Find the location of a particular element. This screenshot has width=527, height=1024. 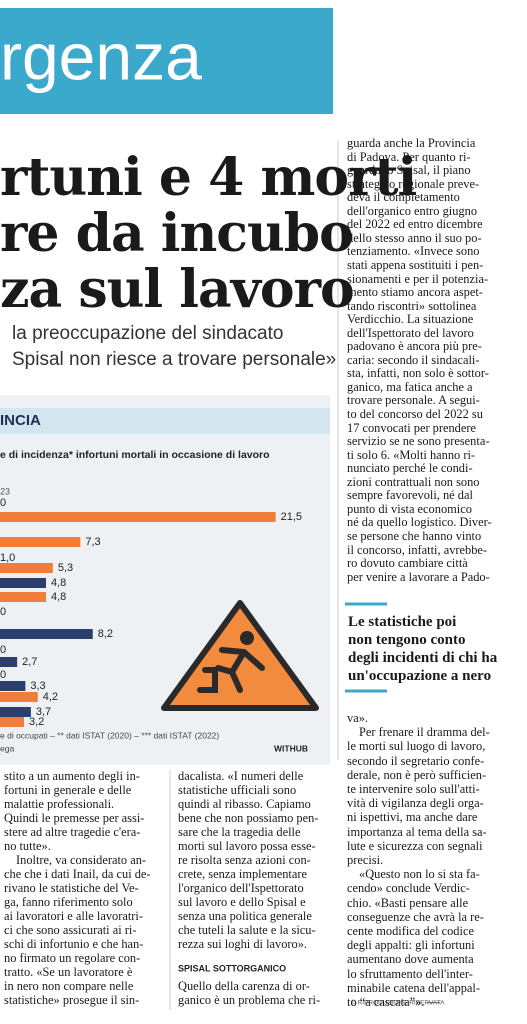

text-line: guarda anche la Provincia is located at coordinates (411, 143).